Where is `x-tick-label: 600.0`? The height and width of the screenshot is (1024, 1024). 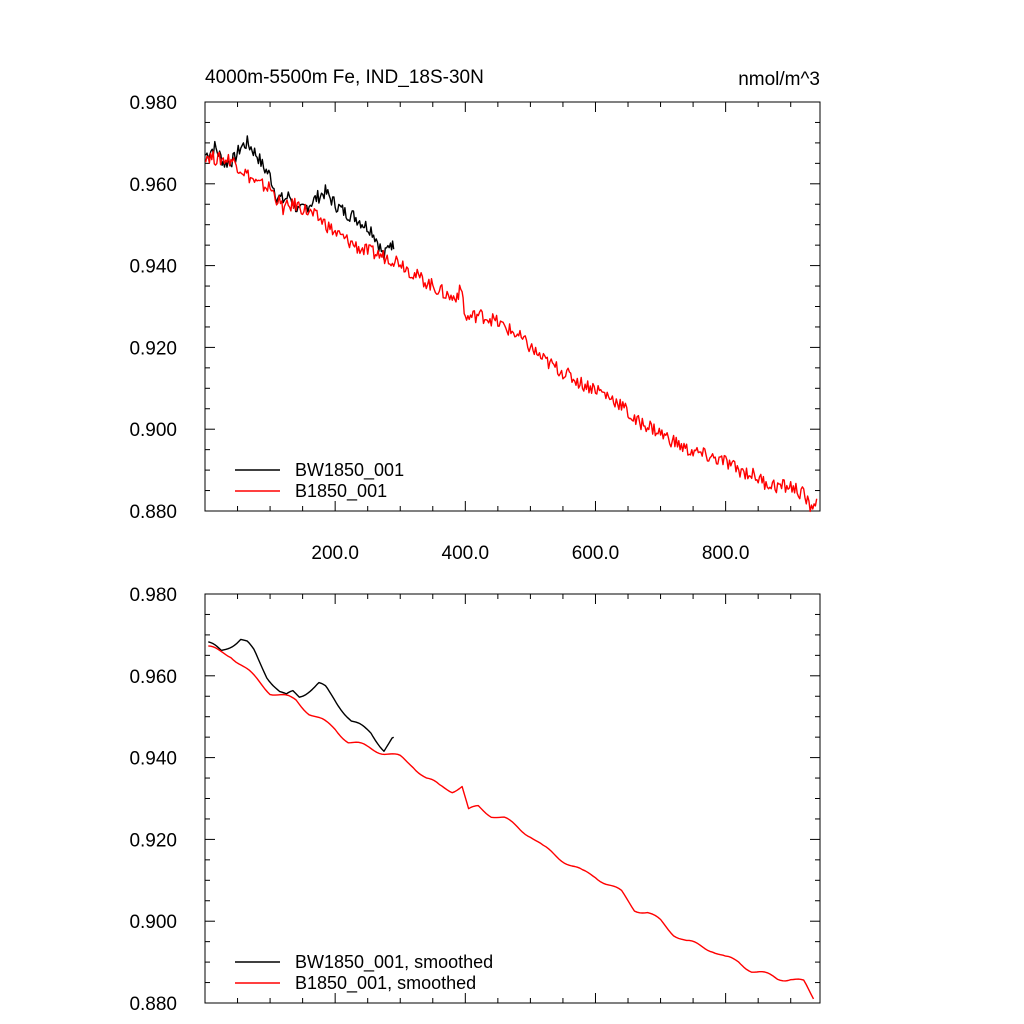 x-tick-label: 600.0 is located at coordinates (596, 553).